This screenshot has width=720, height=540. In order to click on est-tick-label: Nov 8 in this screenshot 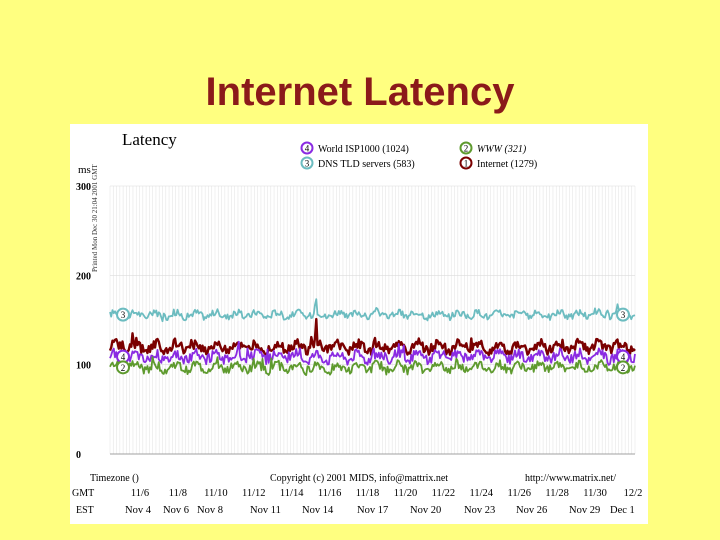, I will do `click(210, 510)`.